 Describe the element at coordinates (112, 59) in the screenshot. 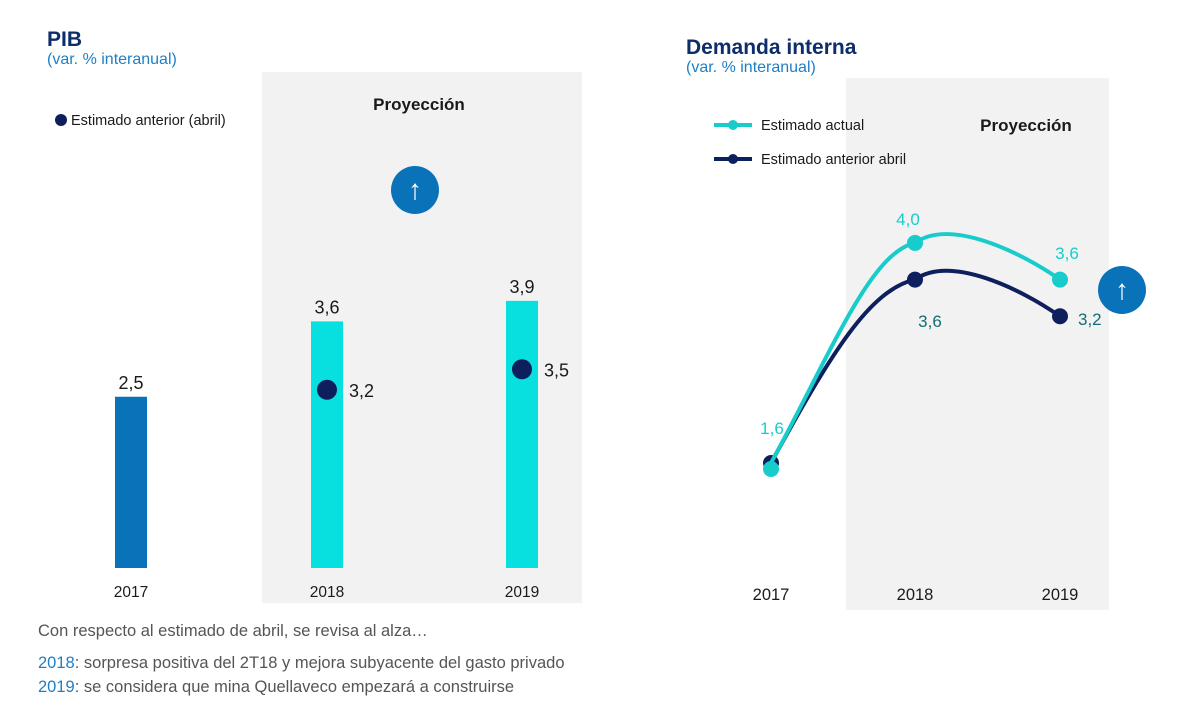

I see `pib-chart-subtitle: (var. % interanual)` at that location.